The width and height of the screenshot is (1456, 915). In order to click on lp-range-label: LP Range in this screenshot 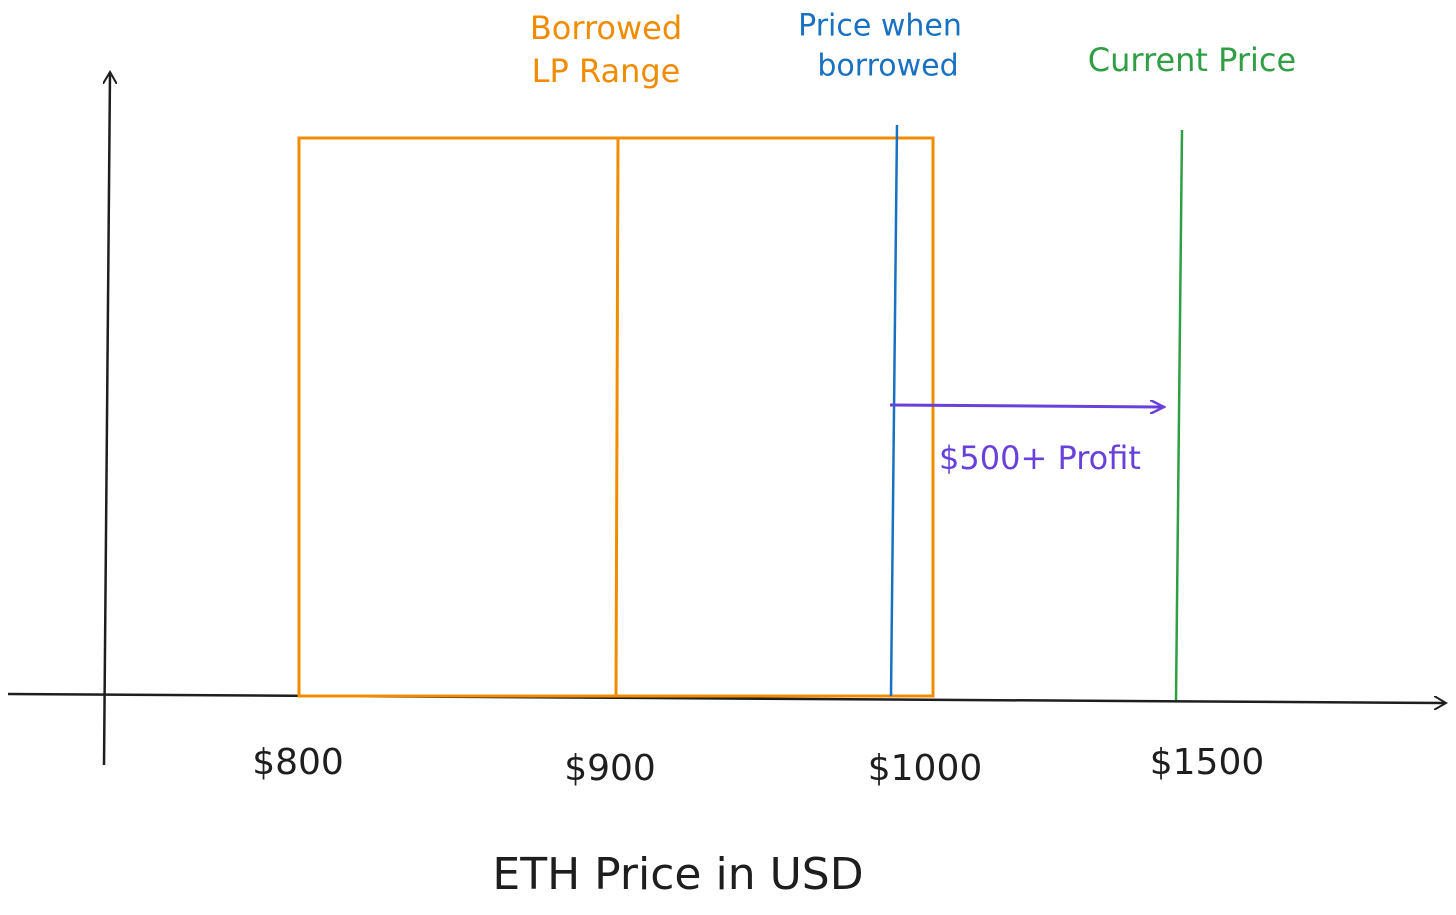, I will do `click(606, 71)`.